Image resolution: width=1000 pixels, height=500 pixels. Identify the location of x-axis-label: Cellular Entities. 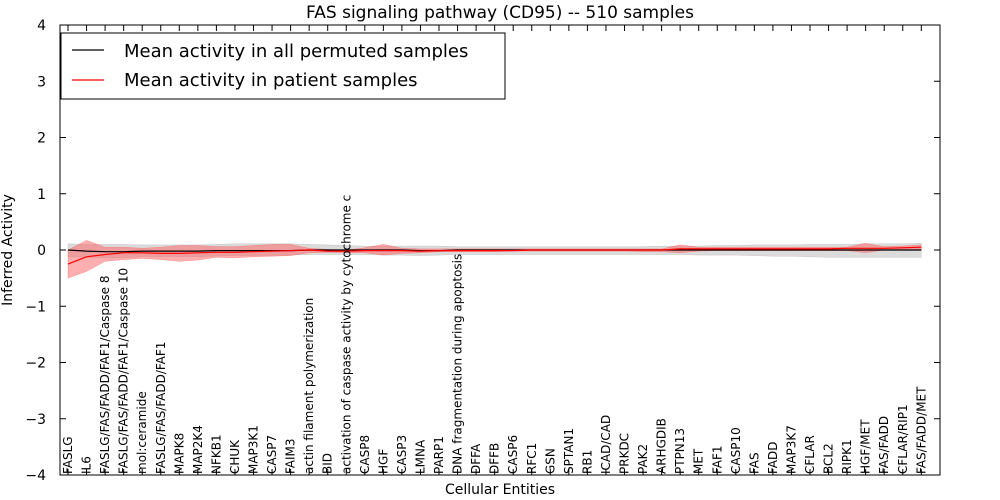
(500, 490).